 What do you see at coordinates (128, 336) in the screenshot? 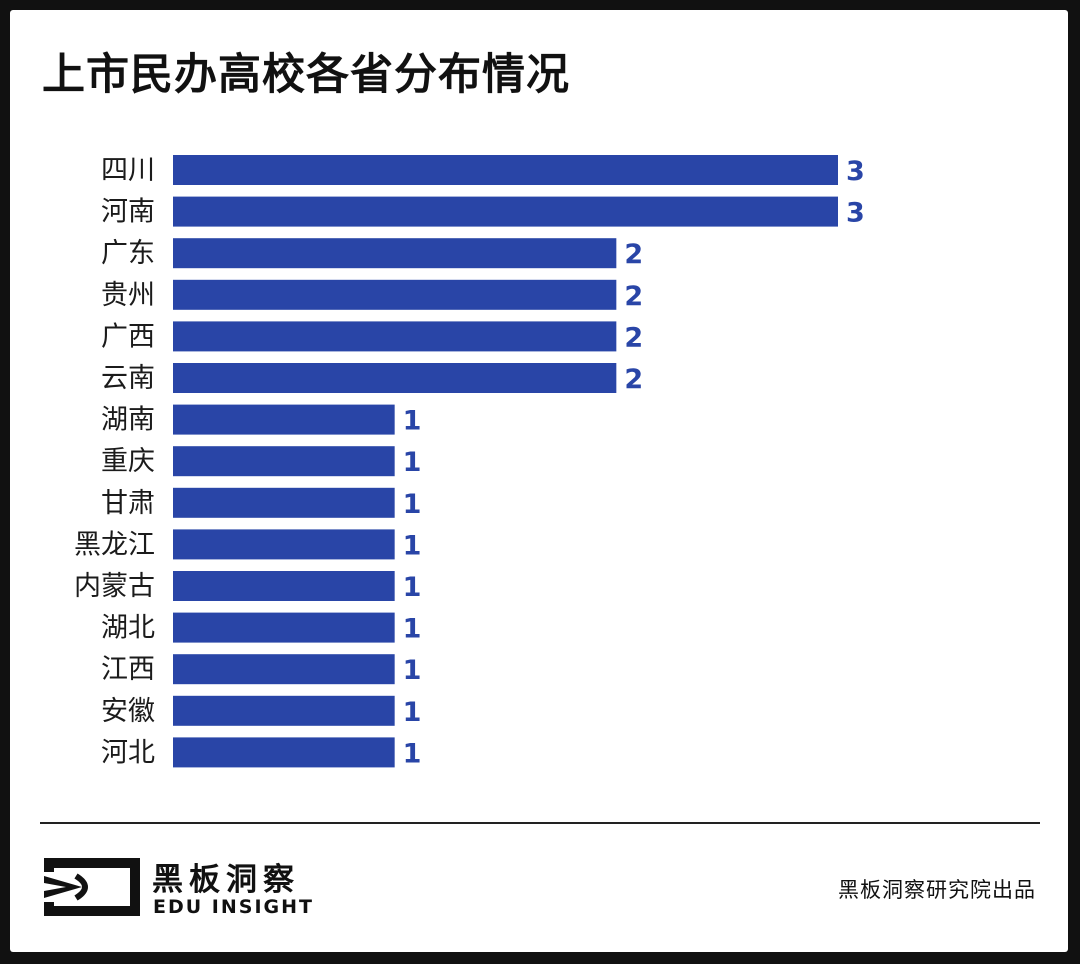
I see `category-label: 广西` at bounding box center [128, 336].